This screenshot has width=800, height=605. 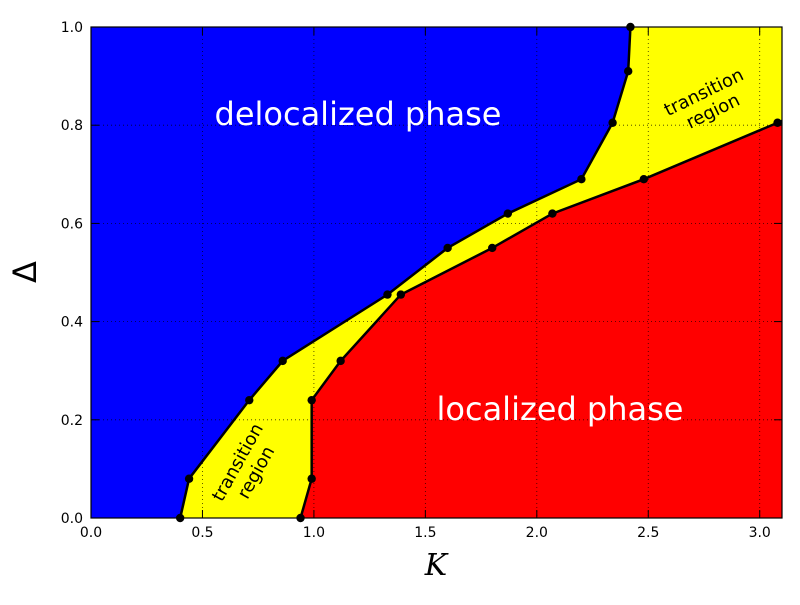 What do you see at coordinates (91, 533) in the screenshot?
I see `x-tick-label: 0.0` at bounding box center [91, 533].